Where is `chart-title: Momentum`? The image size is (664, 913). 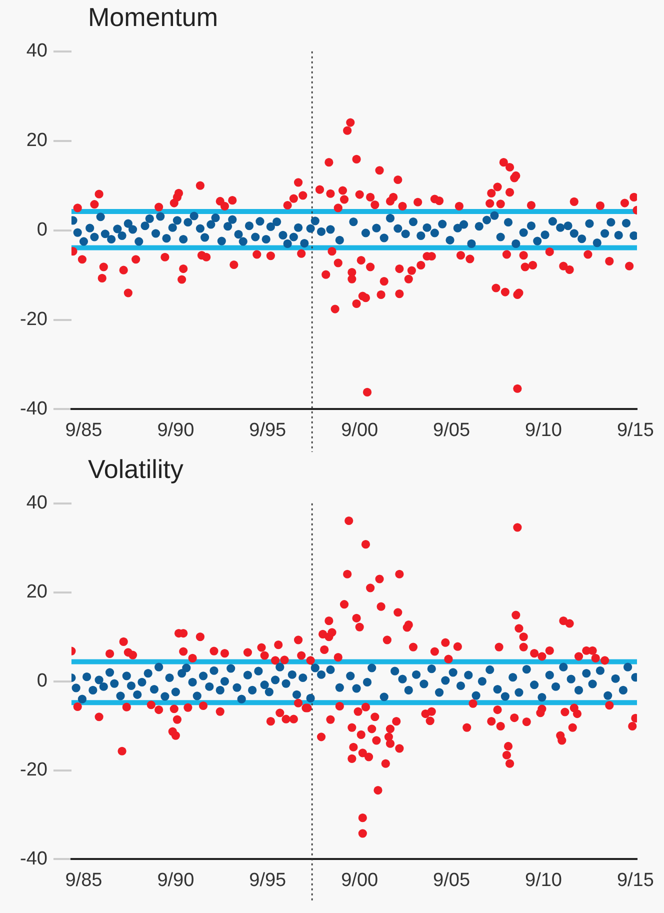 chart-title: Momentum is located at coordinates (153, 17).